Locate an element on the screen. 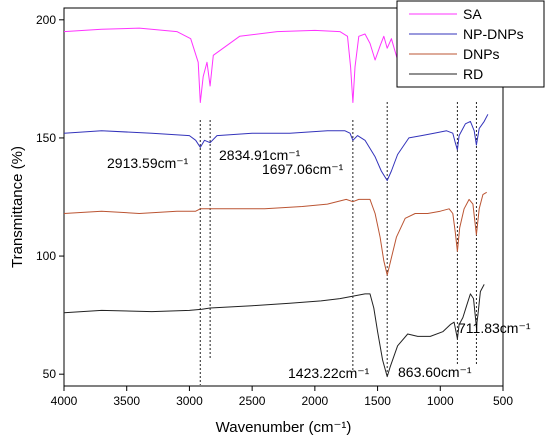 The height and width of the screenshot is (443, 550). peak-annotation-label: 711.83cm⁻¹ is located at coordinates (494, 328).